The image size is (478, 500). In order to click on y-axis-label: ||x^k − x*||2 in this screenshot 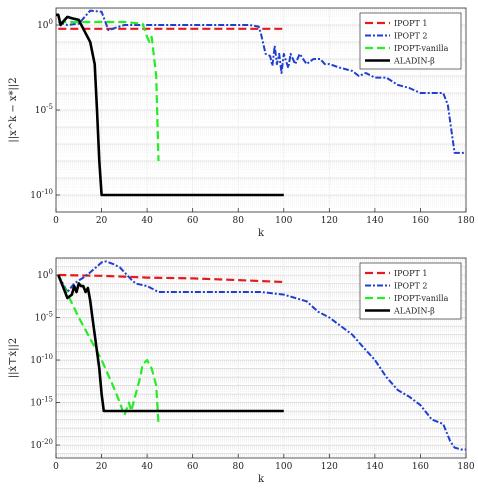, I will do `click(13, 109)`.